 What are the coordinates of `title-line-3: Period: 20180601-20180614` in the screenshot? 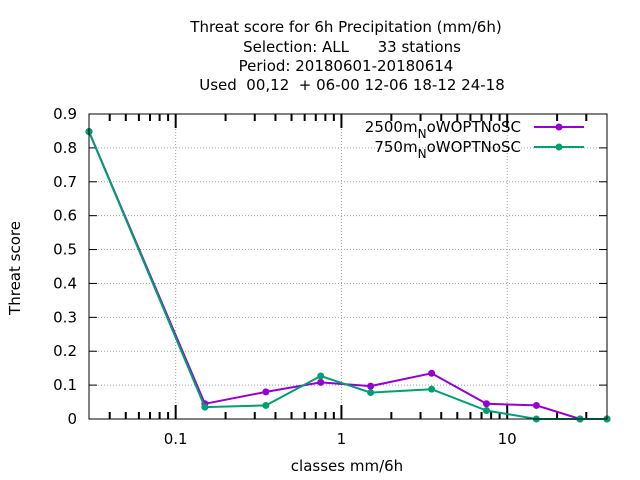 It's located at (346, 66).